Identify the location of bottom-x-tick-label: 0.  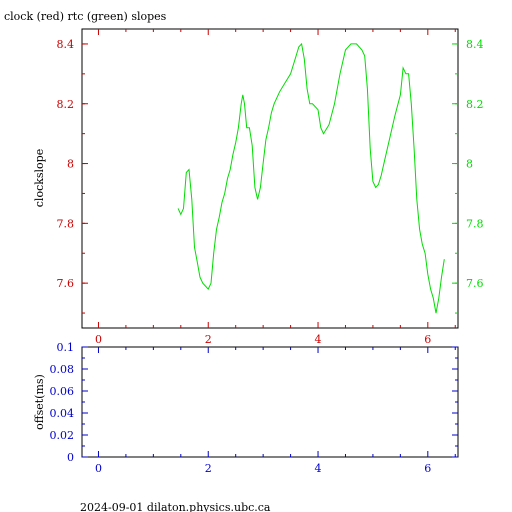
(98, 468).